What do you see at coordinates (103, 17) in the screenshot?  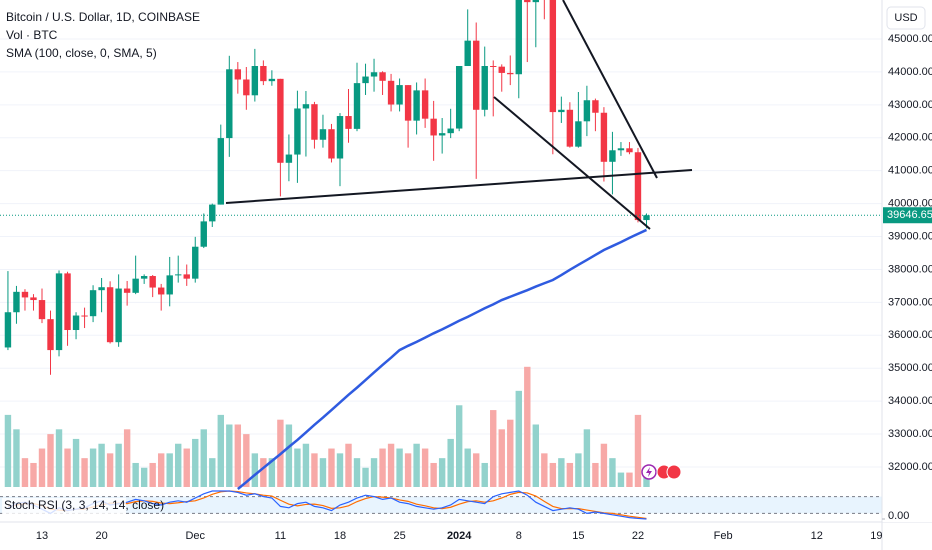 I see `chart-title: Bitcoin / U.S. Dollar, 1D, COINBASE` at bounding box center [103, 17].